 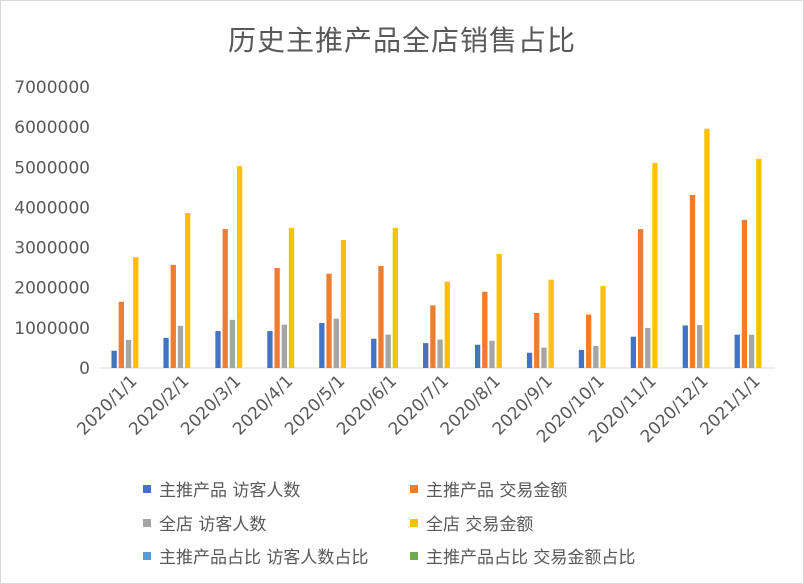 I want to click on legend-item: 全店 交易金额, so click(x=471, y=522).